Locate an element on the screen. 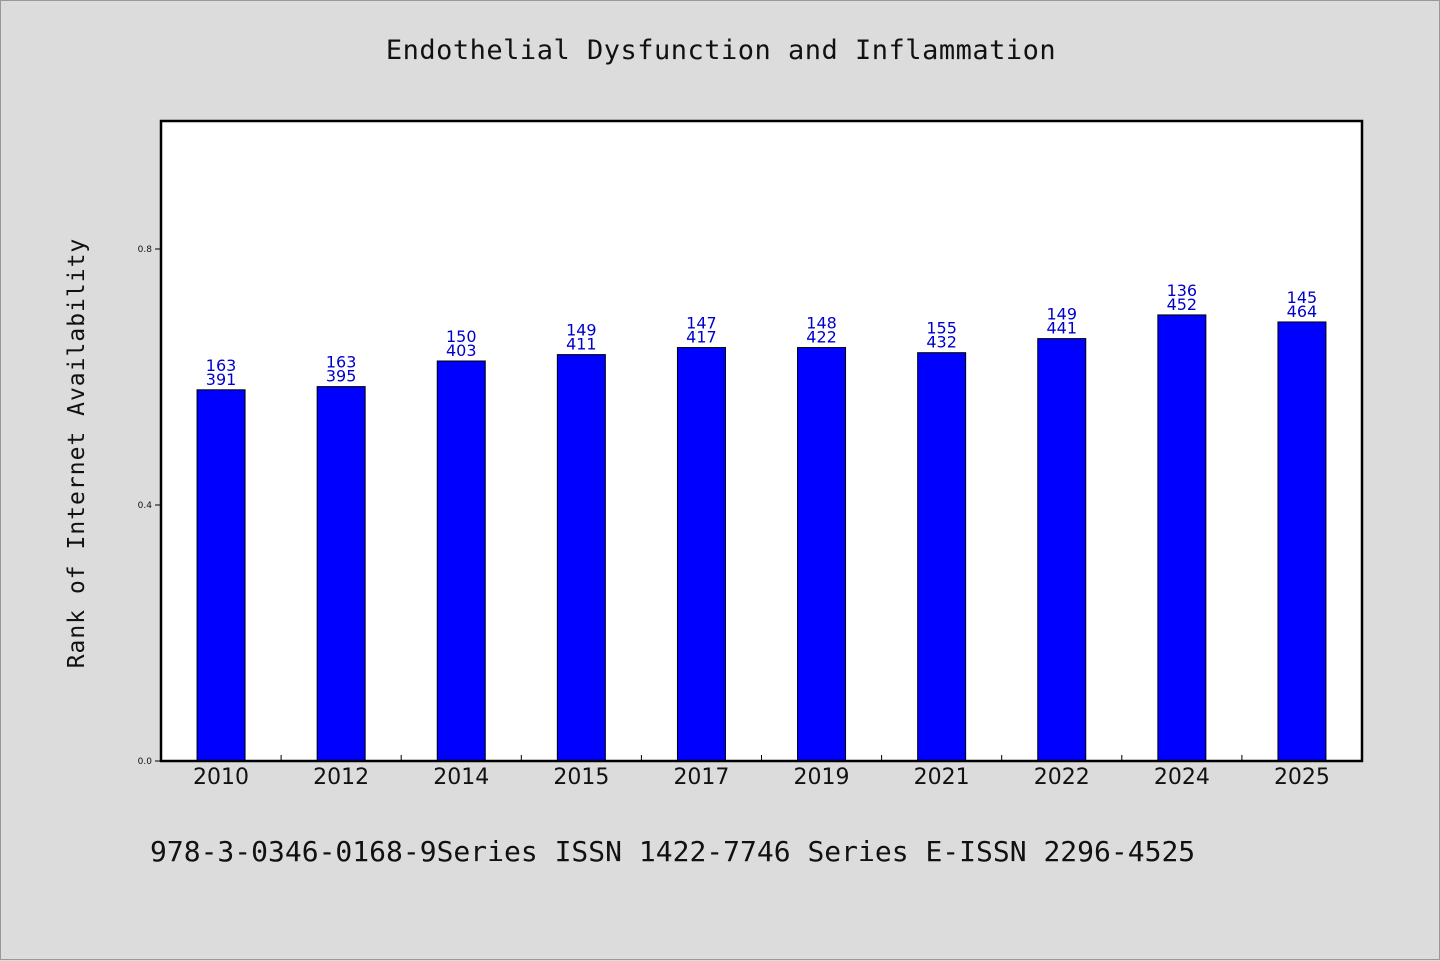 Image resolution: width=1440 pixels, height=961 pixels. data-label-upper: 150 is located at coordinates (461, 336).